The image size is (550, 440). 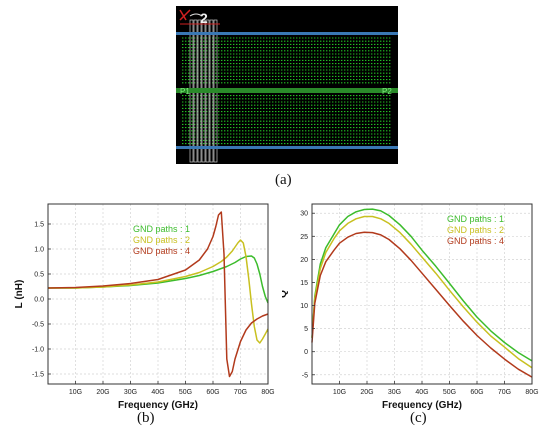 I want to click on y-tick-label: 0.0, so click(x=39, y=300).